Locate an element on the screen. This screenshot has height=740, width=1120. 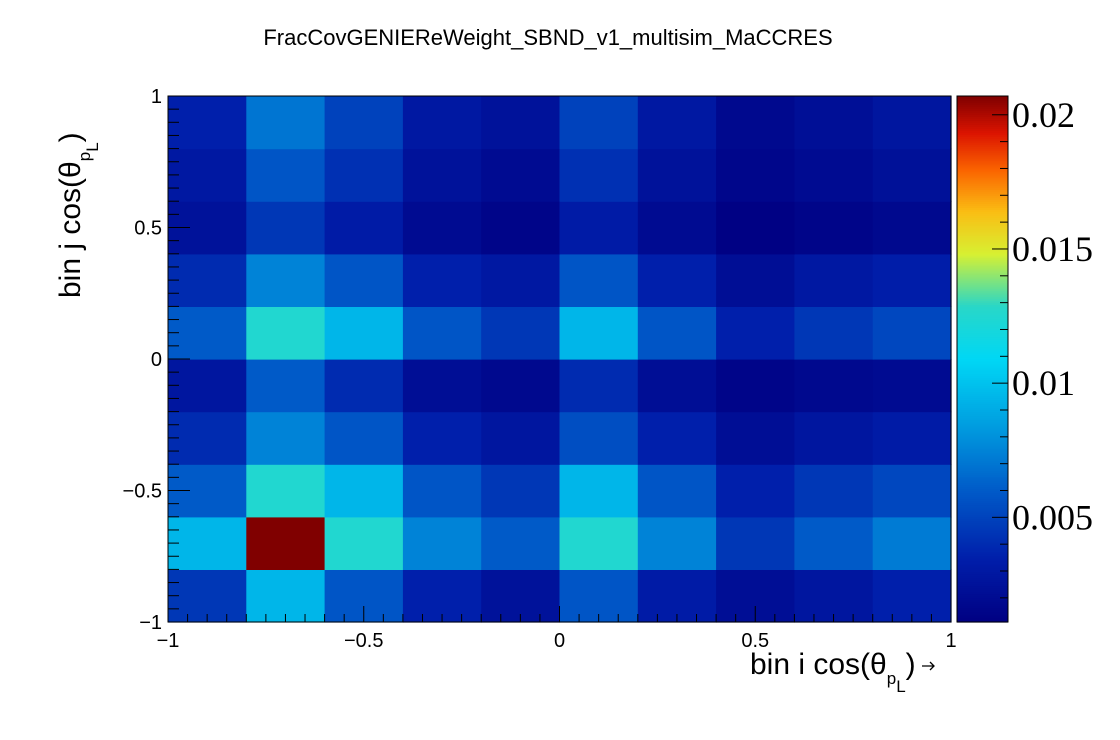
svg-text: bin j cos(θpL) is located at coordinates (78, 215).